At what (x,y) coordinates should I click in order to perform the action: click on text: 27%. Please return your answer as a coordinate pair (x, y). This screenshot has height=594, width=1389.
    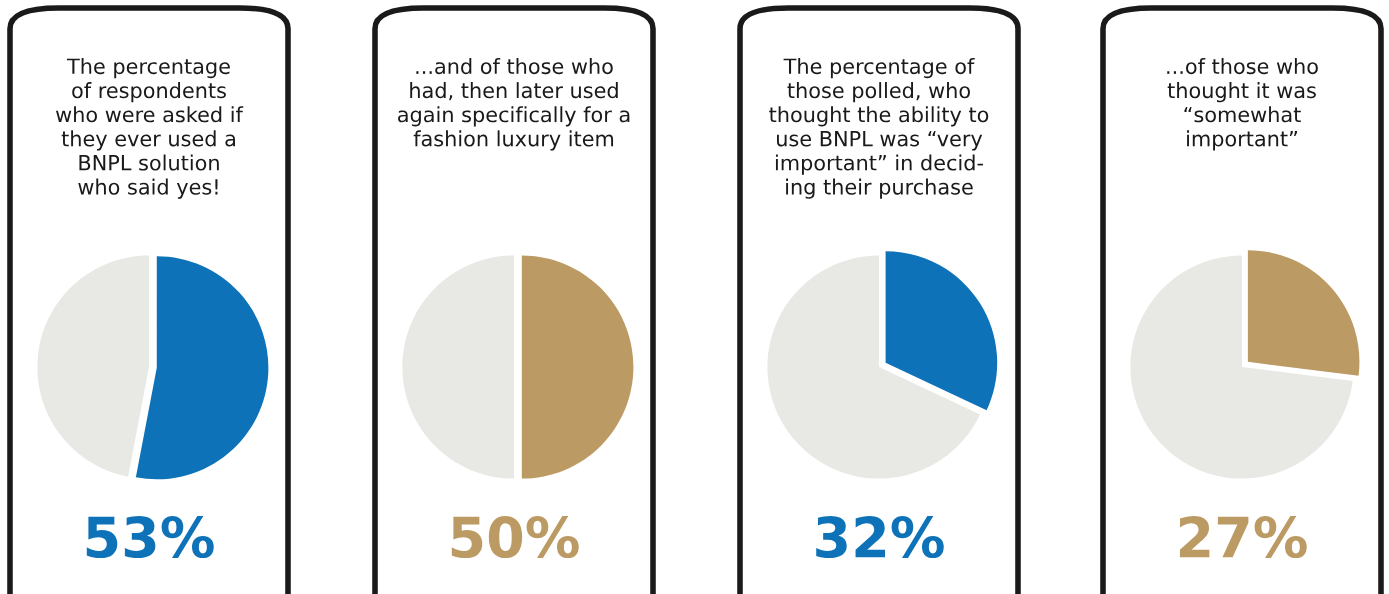
    Looking at the image, I should click on (1243, 537).